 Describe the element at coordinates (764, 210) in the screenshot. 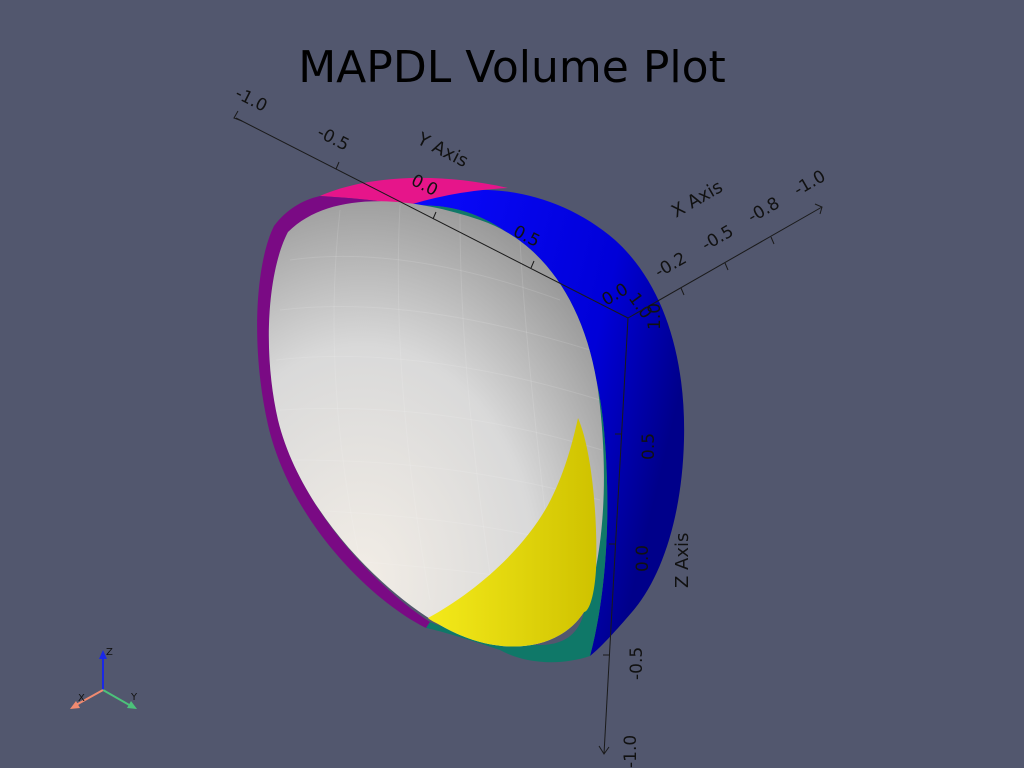

I see `x-axis-tick-label: -0.8` at that location.